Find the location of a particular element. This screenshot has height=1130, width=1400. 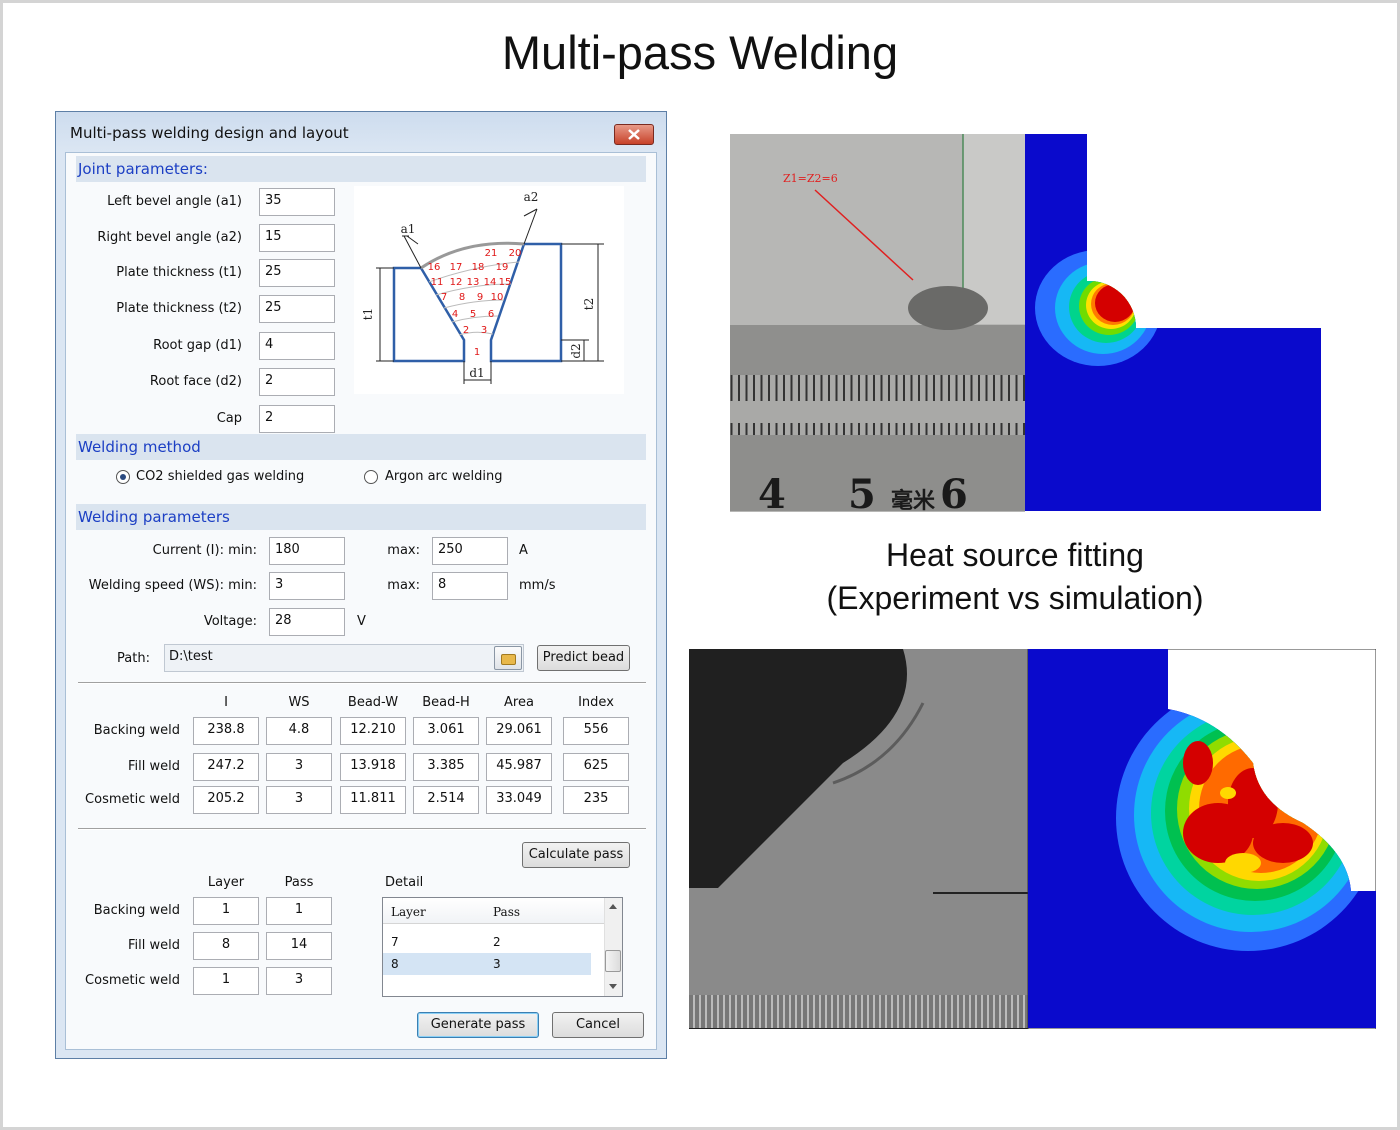

field-label: Root face (d2) is located at coordinates (195, 381).